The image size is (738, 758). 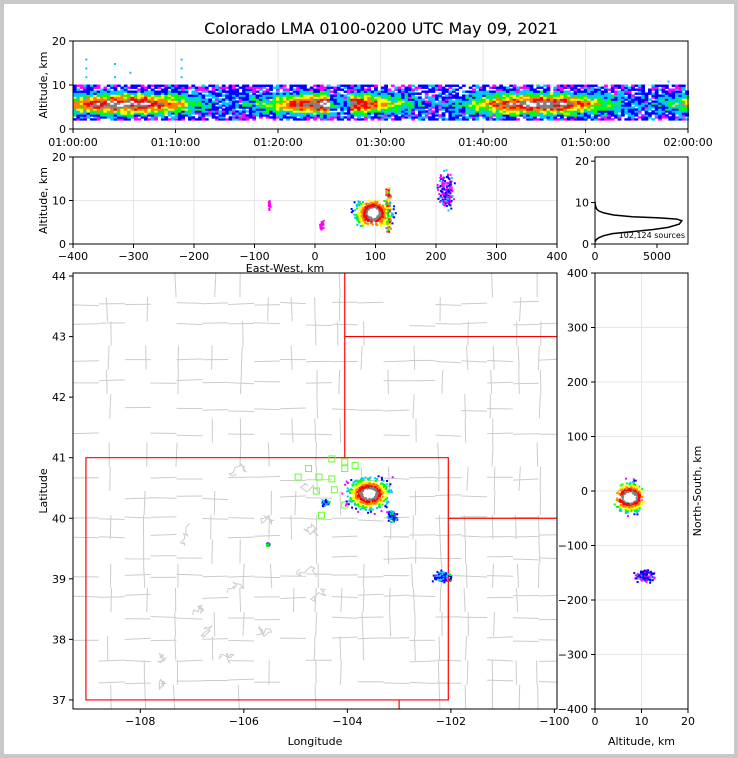 What do you see at coordinates (175, 142) in the screenshot?
I see `time-height-xtick-label: 01:10:00` at bounding box center [175, 142].